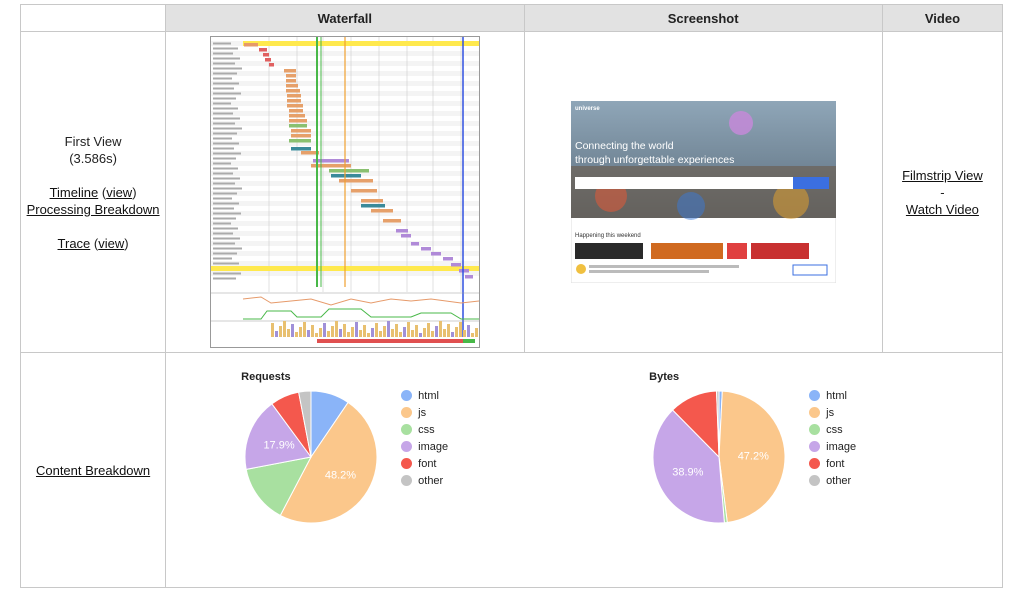 Image resolution: width=1024 pixels, height=599 pixels. What do you see at coordinates (654, 160) in the screenshot?
I see `hero-headline-2: through unforgettable experiences` at bounding box center [654, 160].